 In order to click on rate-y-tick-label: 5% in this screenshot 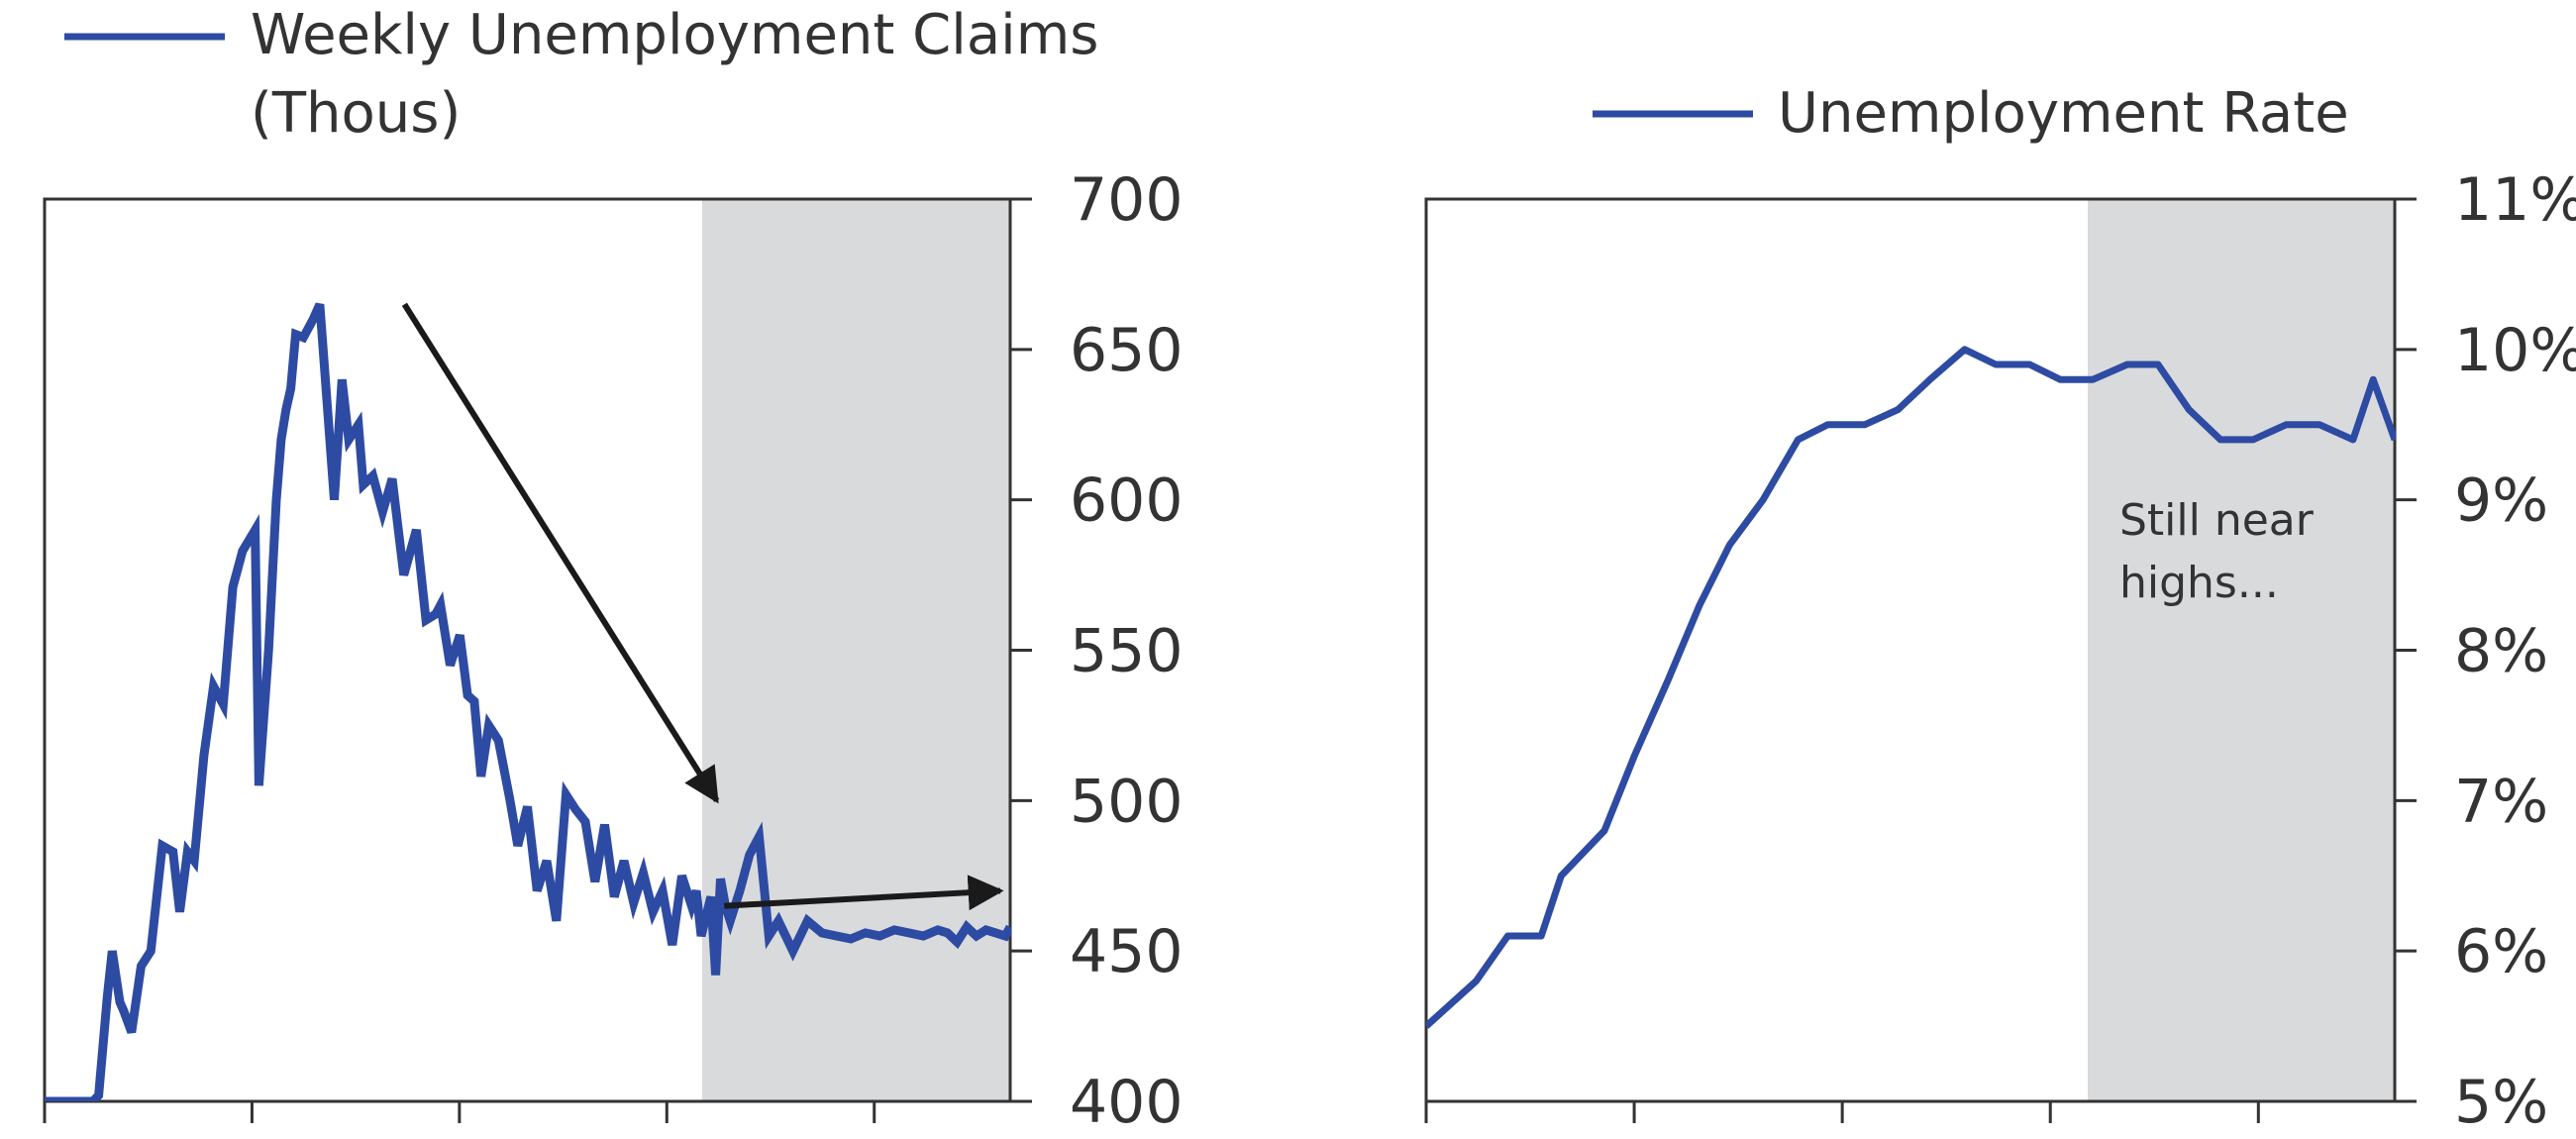, I will do `click(2501, 1102)`.